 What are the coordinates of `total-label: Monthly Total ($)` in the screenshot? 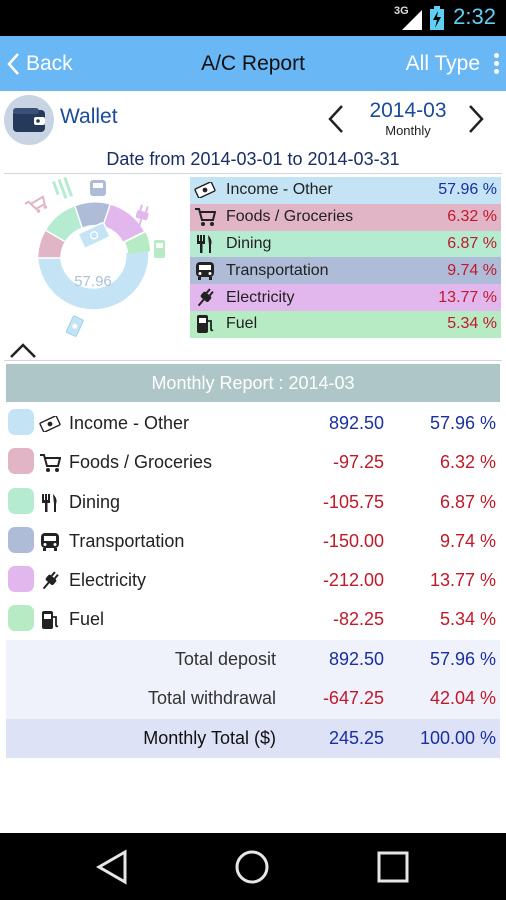 It's located at (209, 737).